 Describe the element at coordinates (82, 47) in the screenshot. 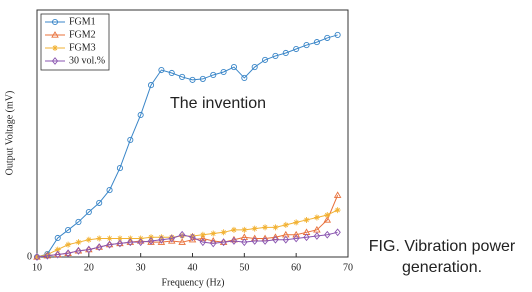

I see `legend-label: FGM3` at that location.